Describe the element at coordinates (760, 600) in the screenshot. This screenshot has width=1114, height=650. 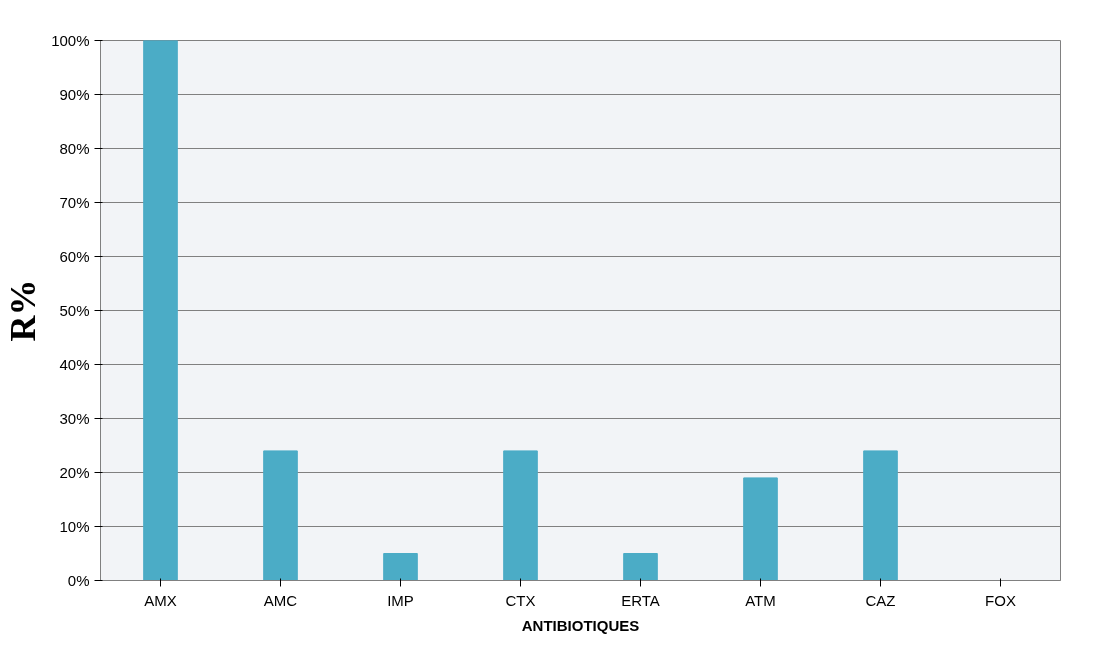
I see `x-tick-label: ATM` at that location.